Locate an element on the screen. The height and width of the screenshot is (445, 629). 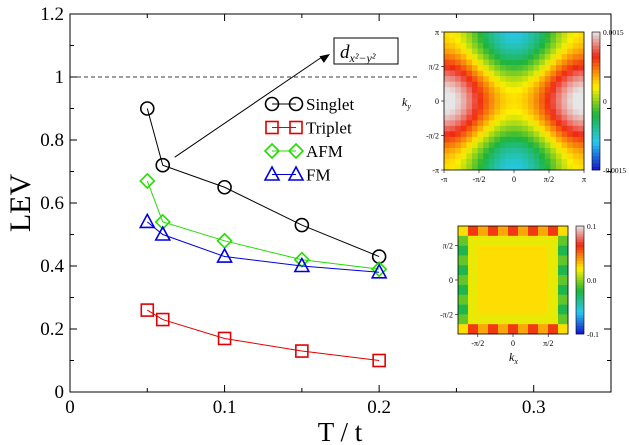
y-tick-label: 0.8 is located at coordinates (52, 140).